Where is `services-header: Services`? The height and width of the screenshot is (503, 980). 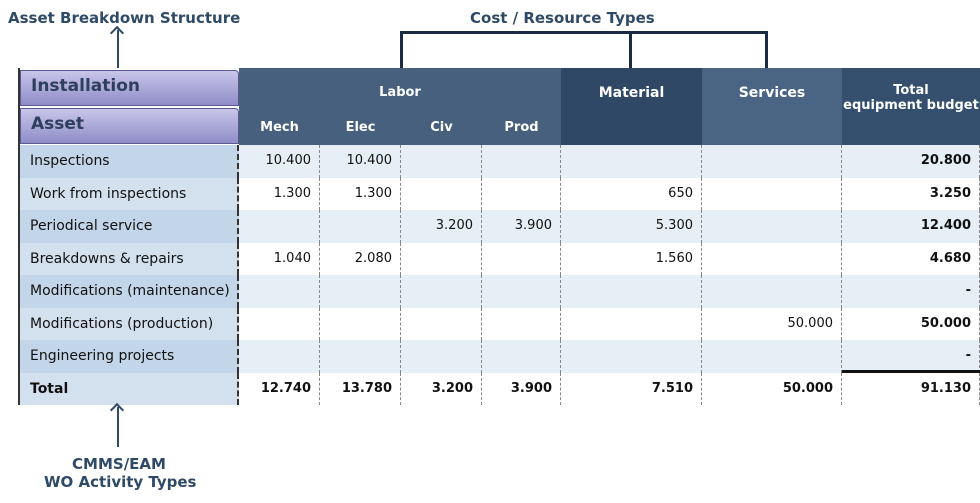
services-header: Services is located at coordinates (772, 106).